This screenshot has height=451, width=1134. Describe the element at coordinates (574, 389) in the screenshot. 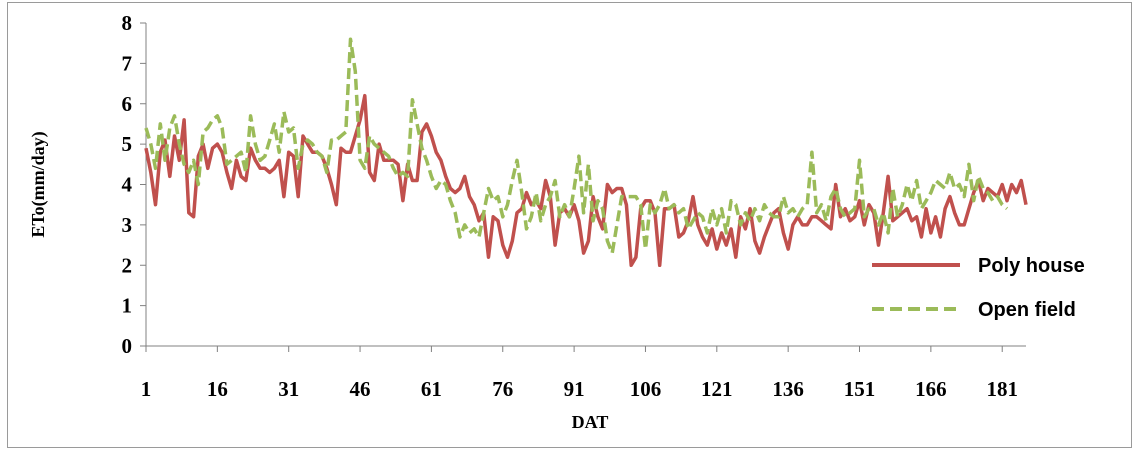

I see `x-tick-label: 91` at that location.